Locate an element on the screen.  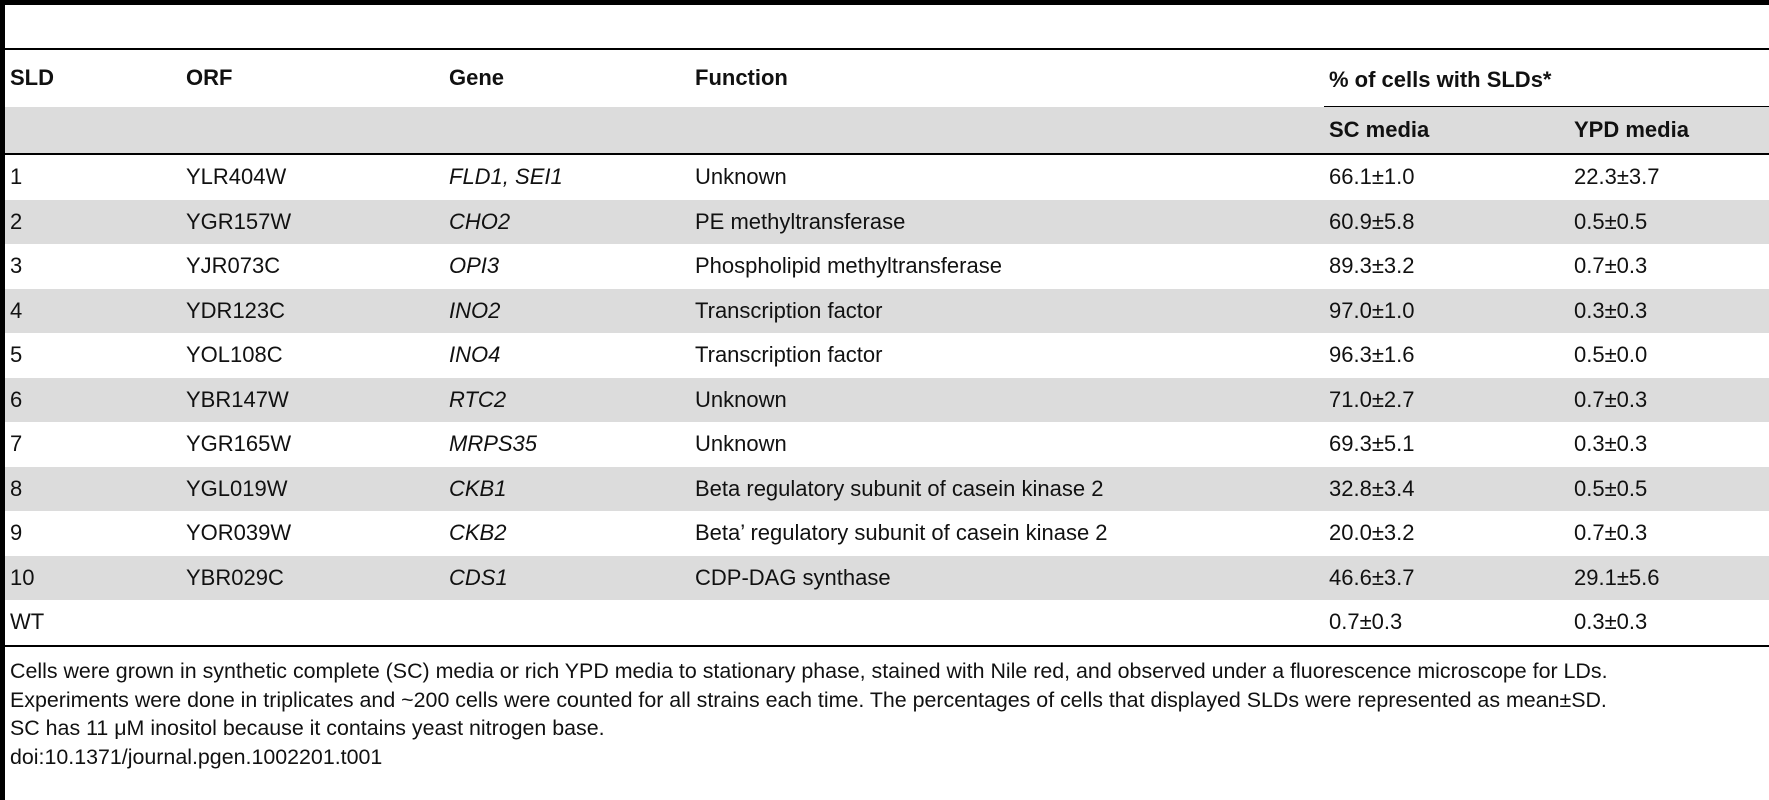
cell-gene: CHO2 is located at coordinates (567, 221).